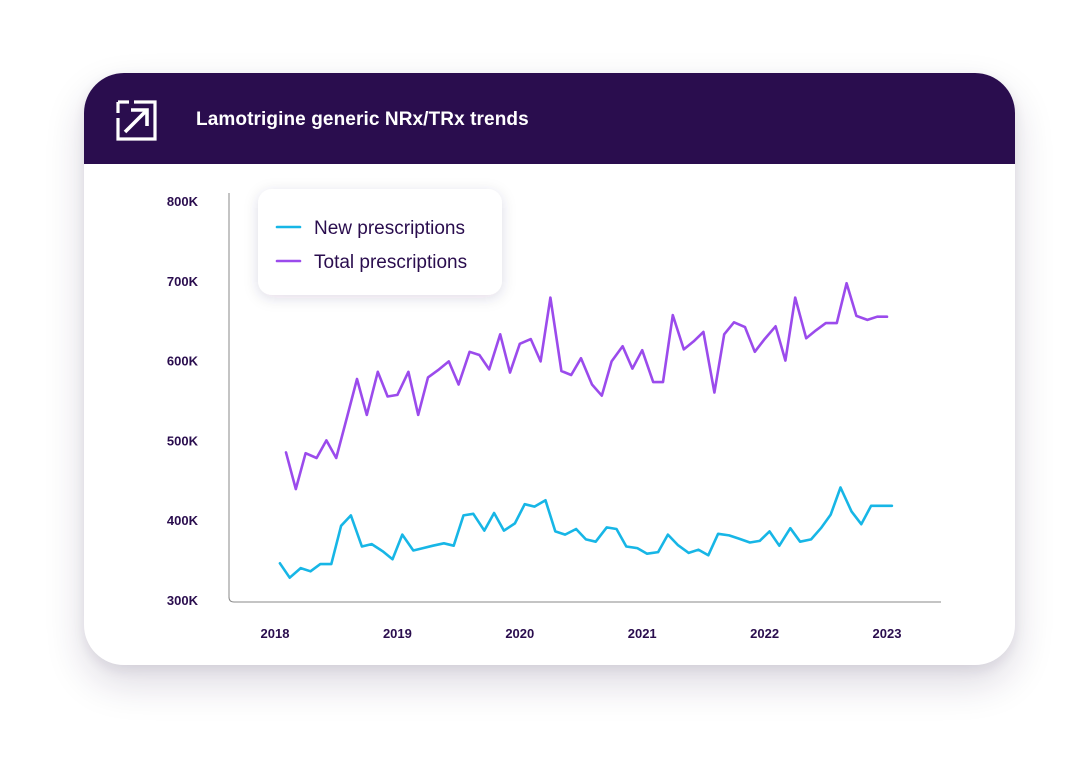  I want to click on x-tick-label: 2018, so click(275, 633).